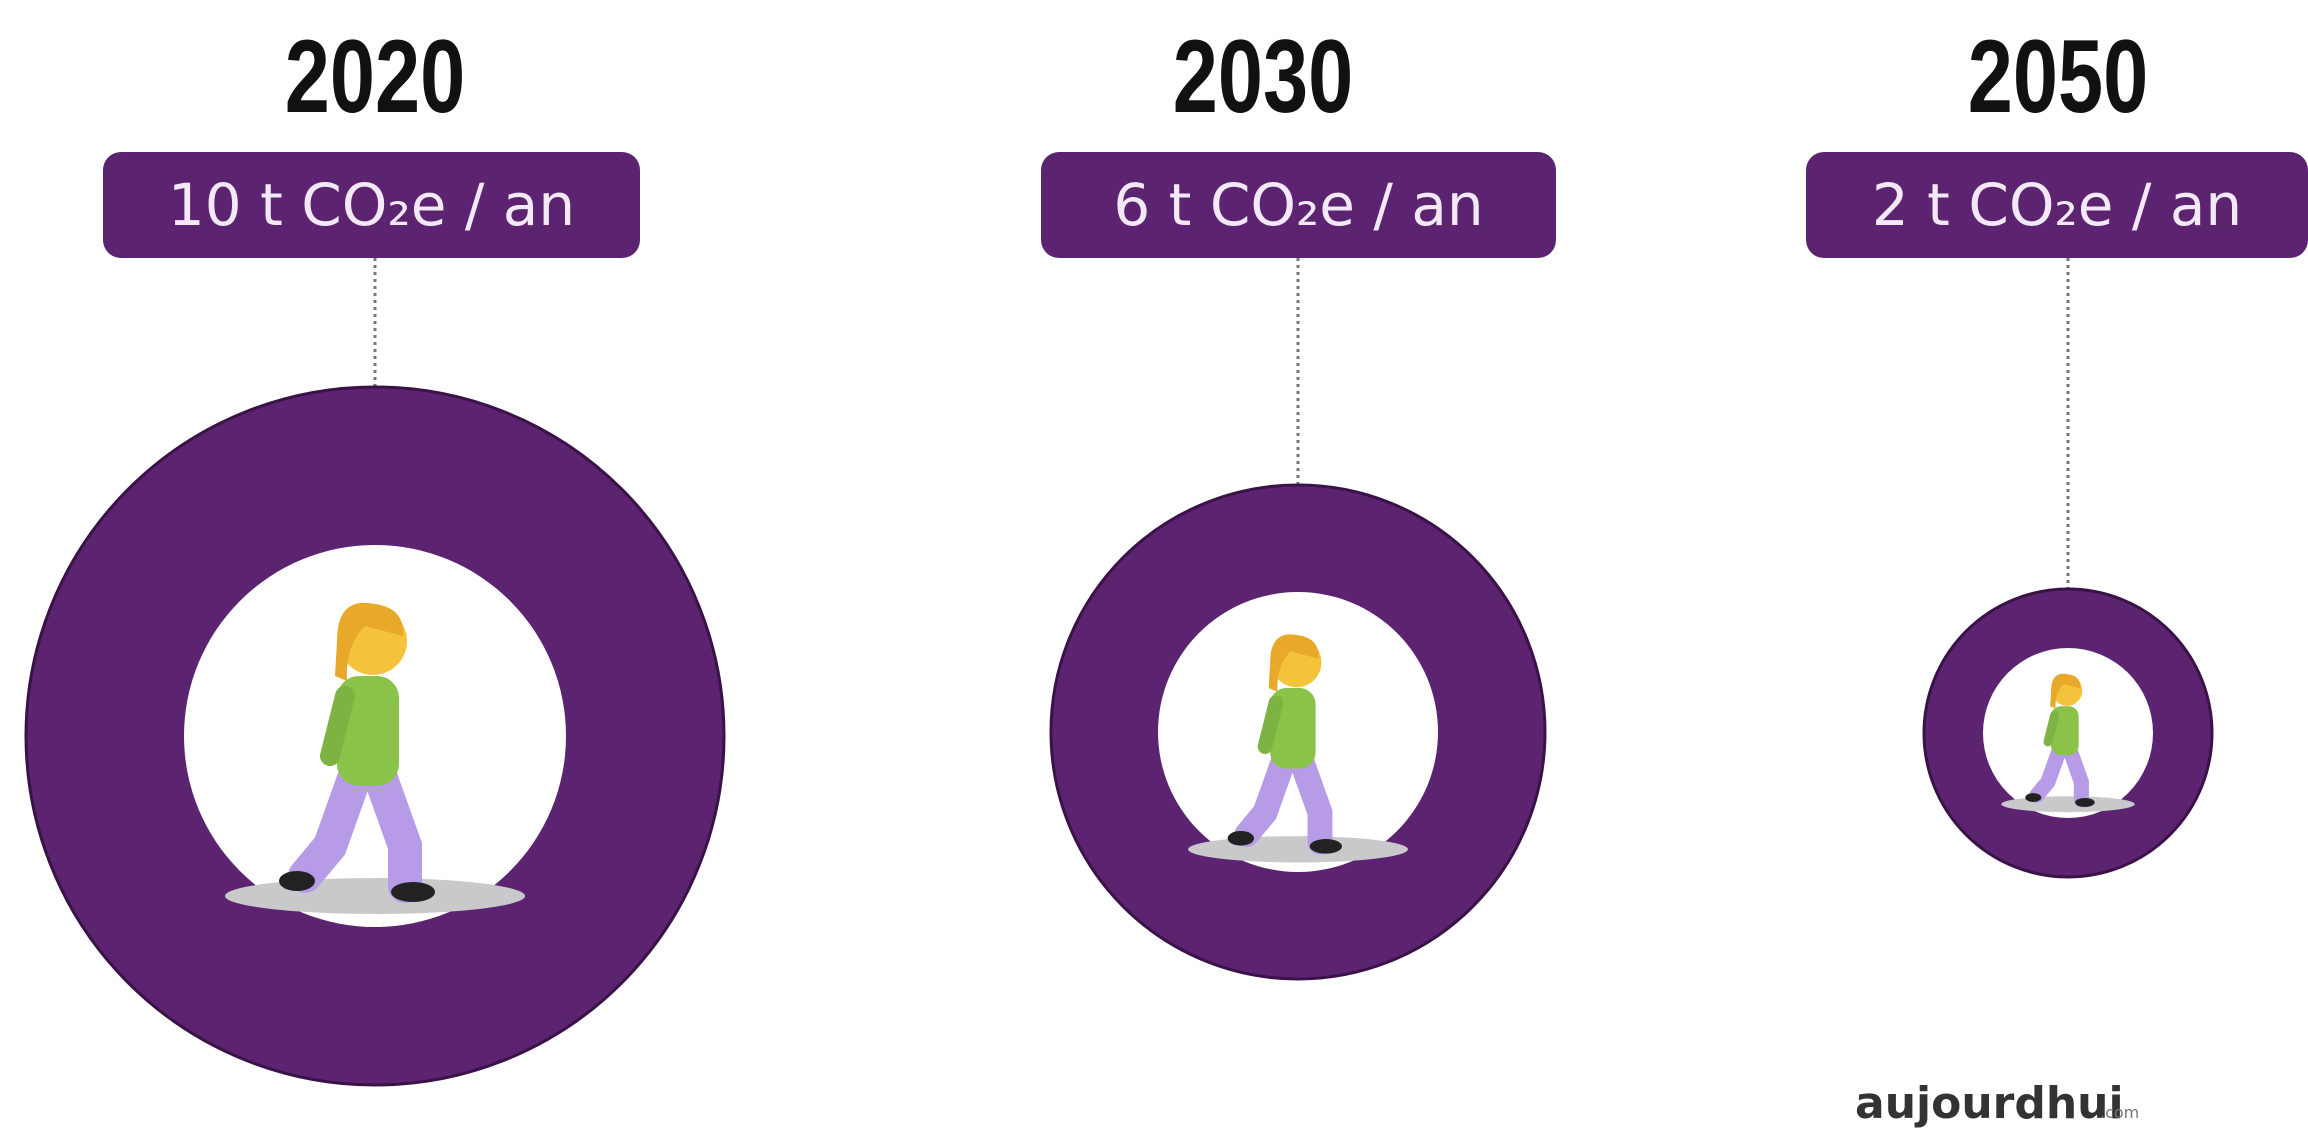 The image size is (2308, 1138). Describe the element at coordinates (2119, 1112) in the screenshot. I see `logo-suffix: .com` at that location.